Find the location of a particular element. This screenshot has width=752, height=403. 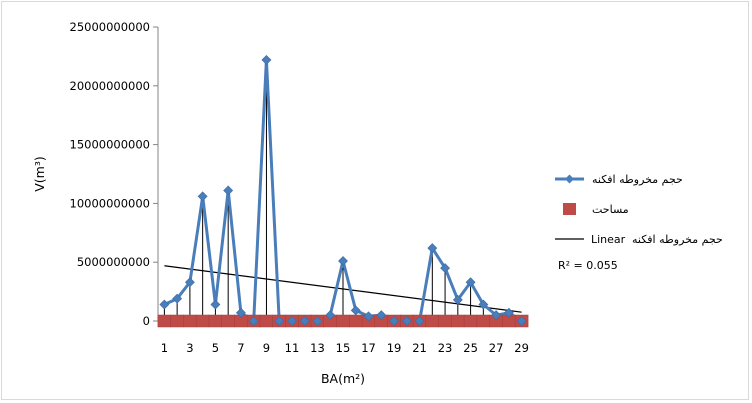

y-tick-label: 10000000000 is located at coordinates (110, 203).